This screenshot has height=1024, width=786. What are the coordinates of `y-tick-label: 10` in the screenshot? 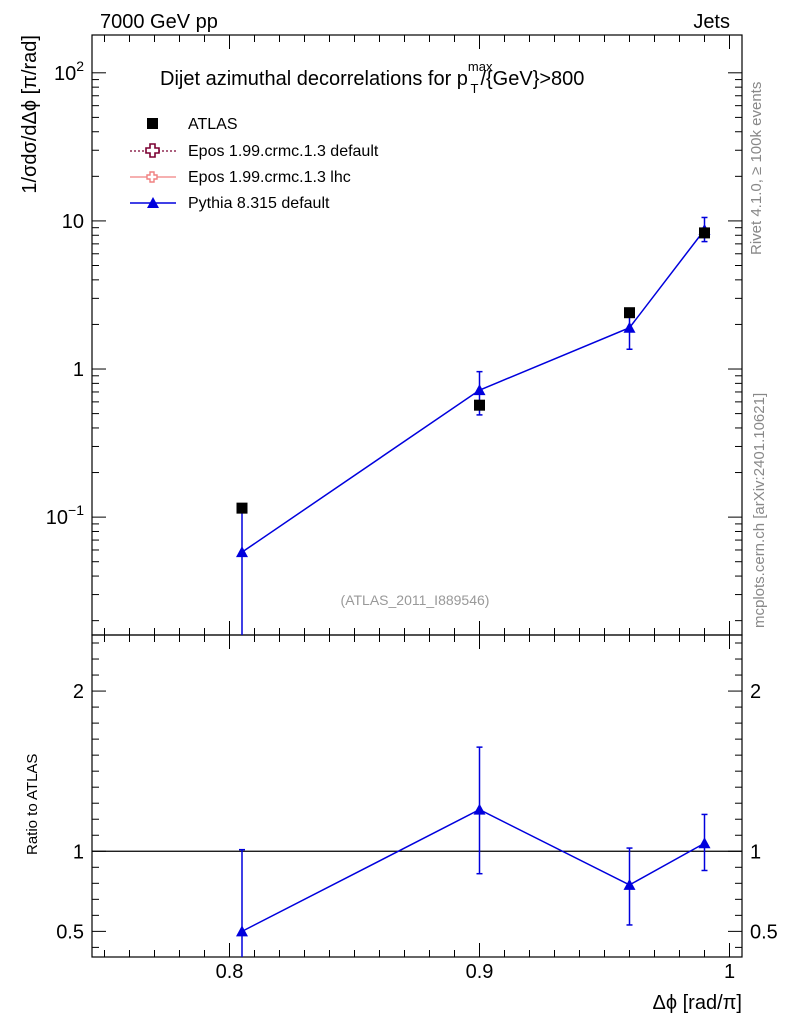 It's located at (73, 222).